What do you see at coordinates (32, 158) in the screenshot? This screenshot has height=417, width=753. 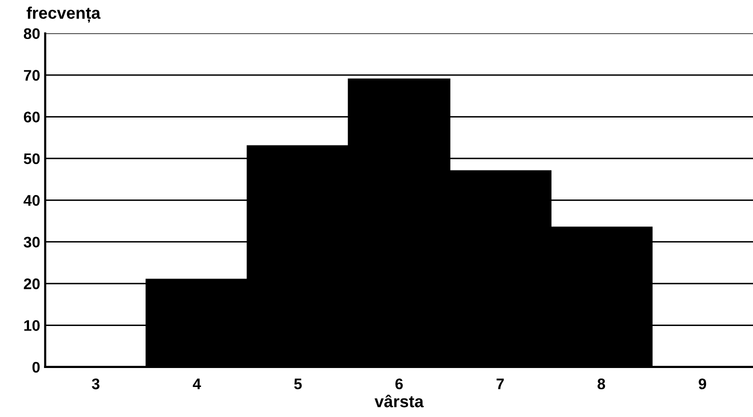 I see `y-tick-label: 50` at bounding box center [32, 158].